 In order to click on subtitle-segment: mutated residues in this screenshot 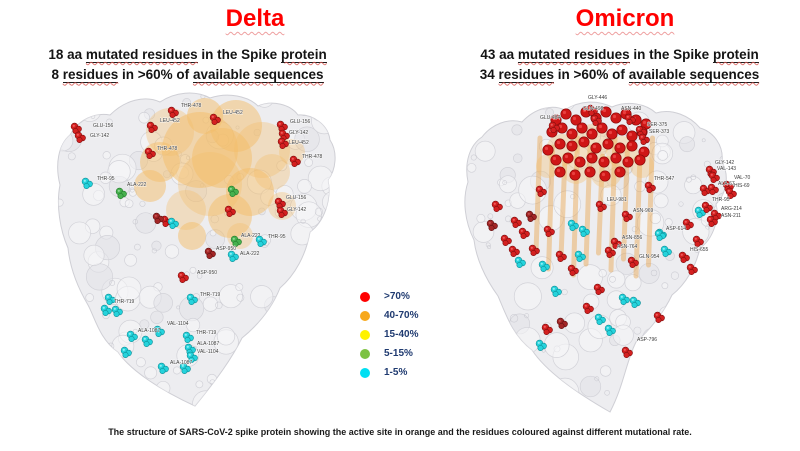, I will do `click(573, 55)`.